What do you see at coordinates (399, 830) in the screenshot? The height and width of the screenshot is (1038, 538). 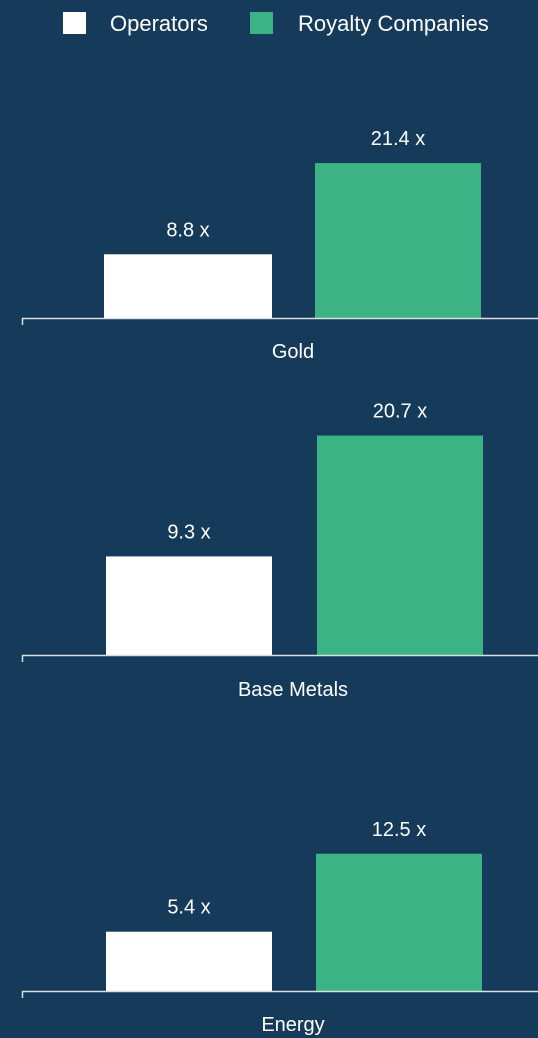 I see `data-label-energy-royalty: 12.5 x` at bounding box center [399, 830].